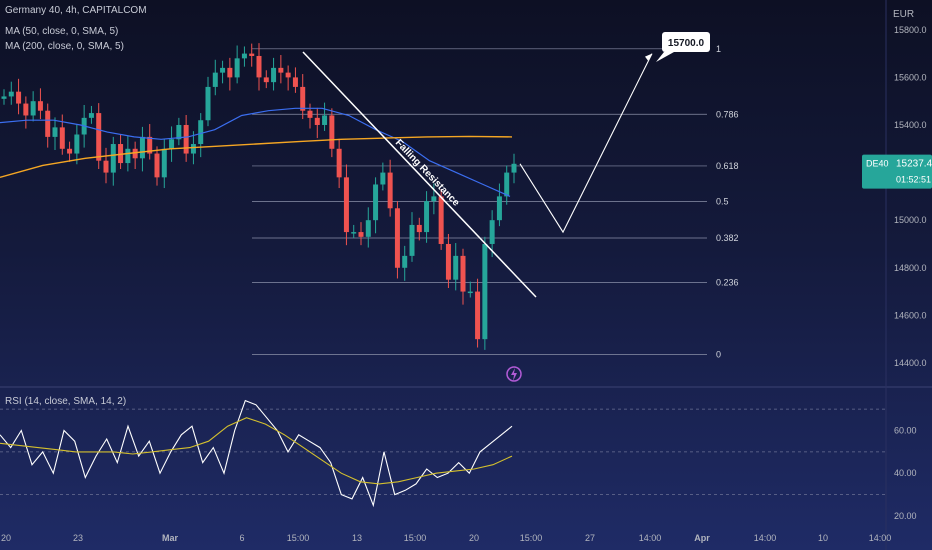 The image size is (932, 550). What do you see at coordinates (914, 164) in the screenshot?
I see `price-badge-value: 15237.4` at bounding box center [914, 164].